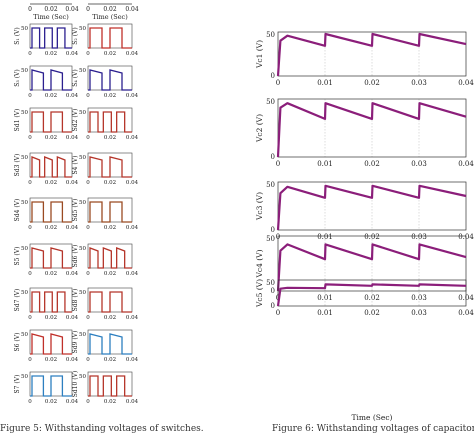 The width and height of the screenshot is (474, 438). I want to click on capacitor-series-label: Vc4 (V), so click(259, 263).